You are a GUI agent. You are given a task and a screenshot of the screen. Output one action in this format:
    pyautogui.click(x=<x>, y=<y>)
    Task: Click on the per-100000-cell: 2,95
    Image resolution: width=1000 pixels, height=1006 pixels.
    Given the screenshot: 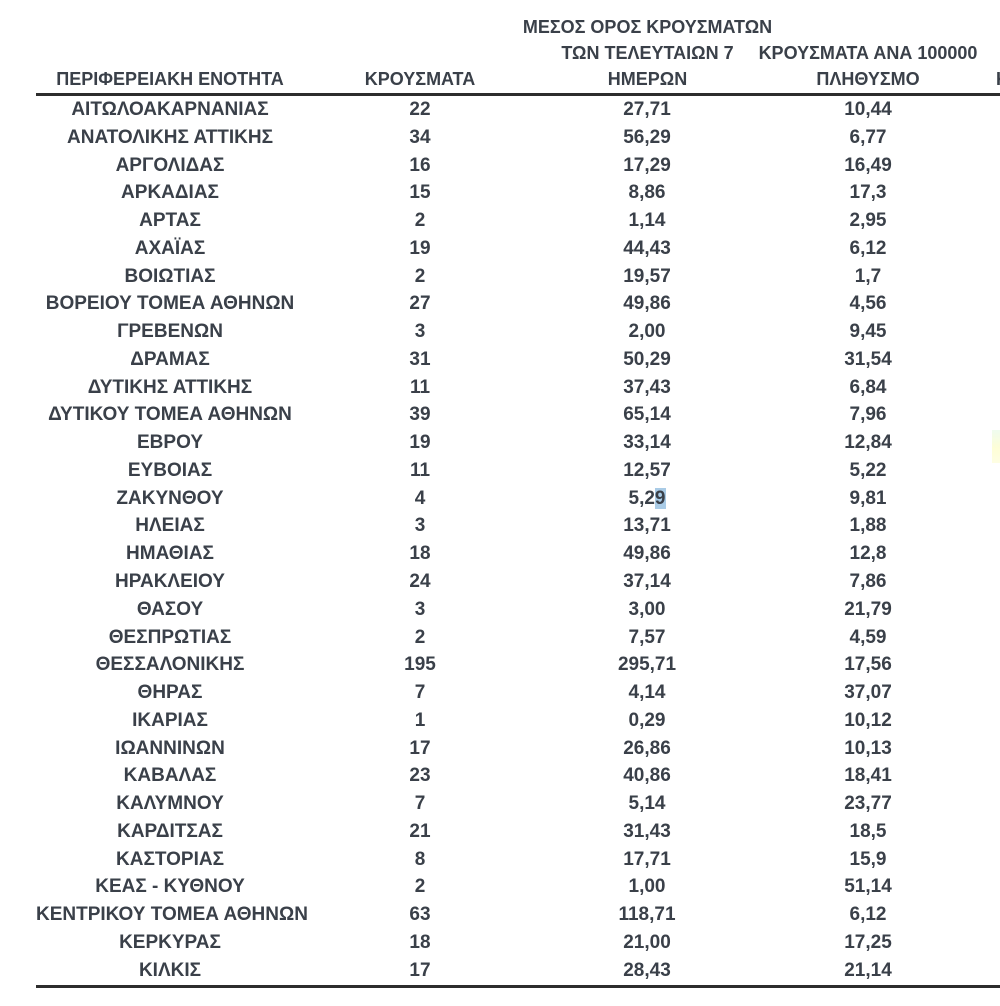 What is the action you would take?
    pyautogui.click(x=868, y=221)
    